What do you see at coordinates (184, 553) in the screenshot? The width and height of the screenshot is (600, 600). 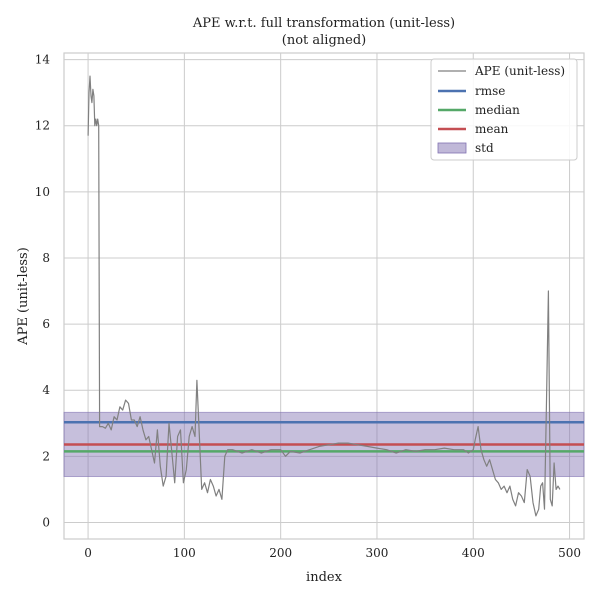 I see `x-tick-label: 100` at bounding box center [184, 553].